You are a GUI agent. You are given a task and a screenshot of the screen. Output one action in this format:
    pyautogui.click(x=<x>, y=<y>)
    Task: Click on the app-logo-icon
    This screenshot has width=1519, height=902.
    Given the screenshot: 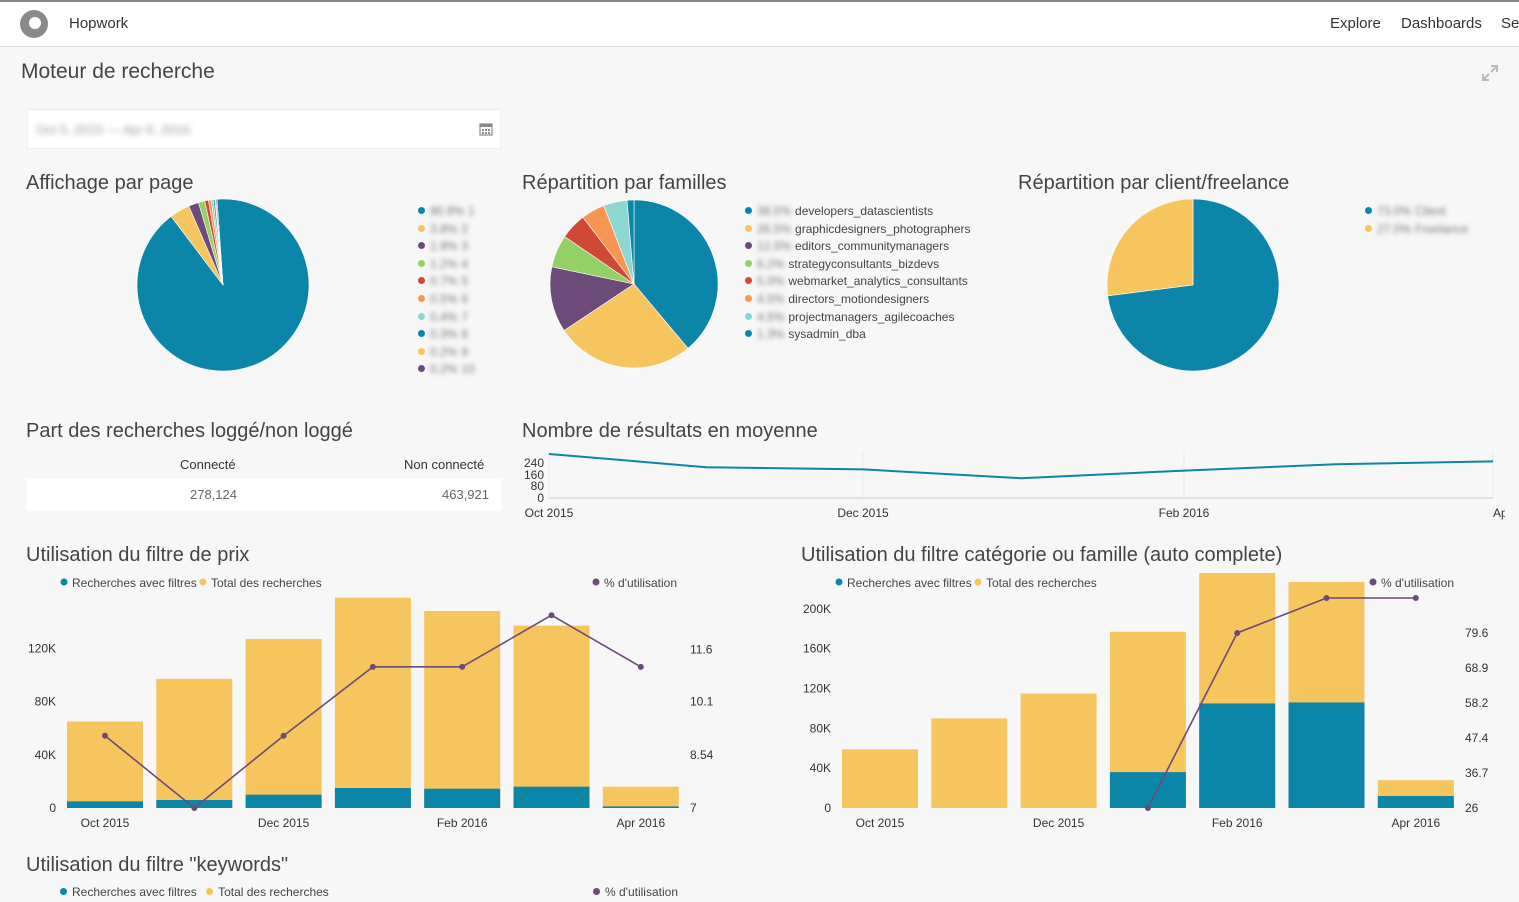 What is the action you would take?
    pyautogui.click(x=34, y=24)
    